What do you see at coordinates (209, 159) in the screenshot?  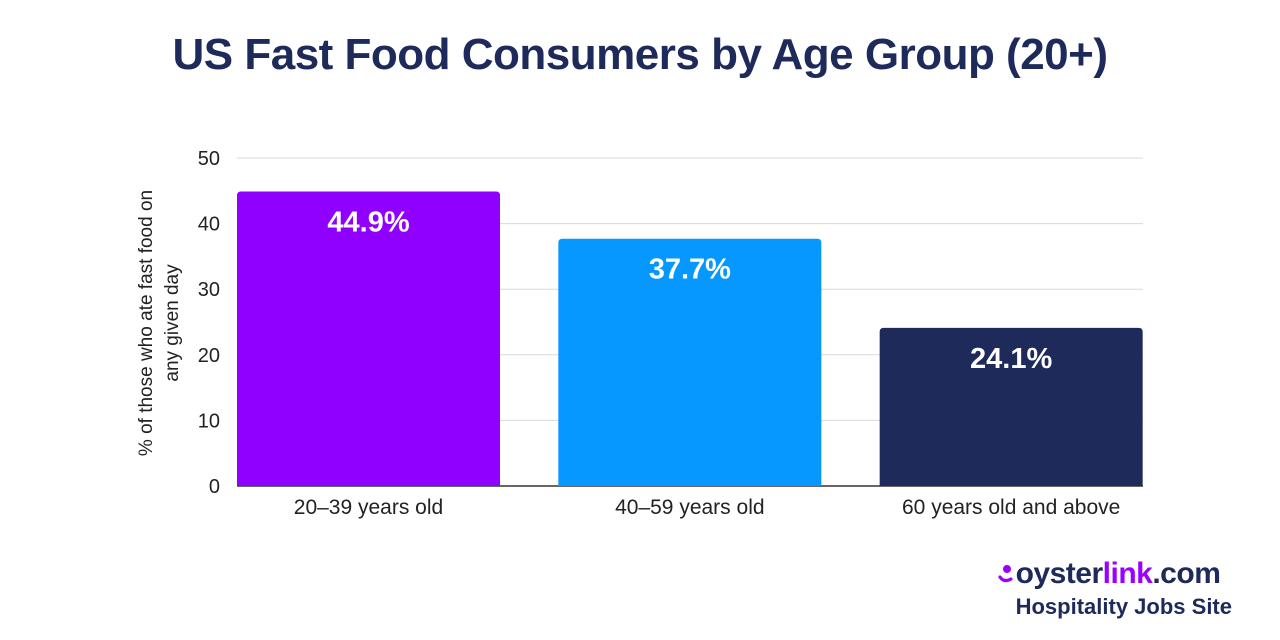 I see `y-tick-label: 50` at bounding box center [209, 159].